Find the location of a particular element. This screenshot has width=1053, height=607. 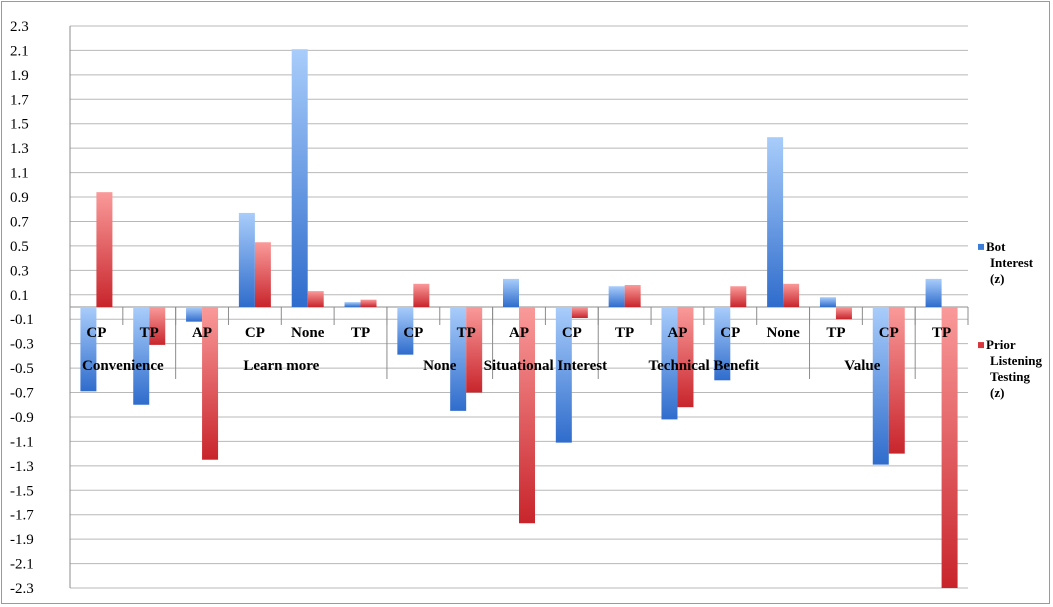

legend-swatch-prior-listening is located at coordinates (981, 345).